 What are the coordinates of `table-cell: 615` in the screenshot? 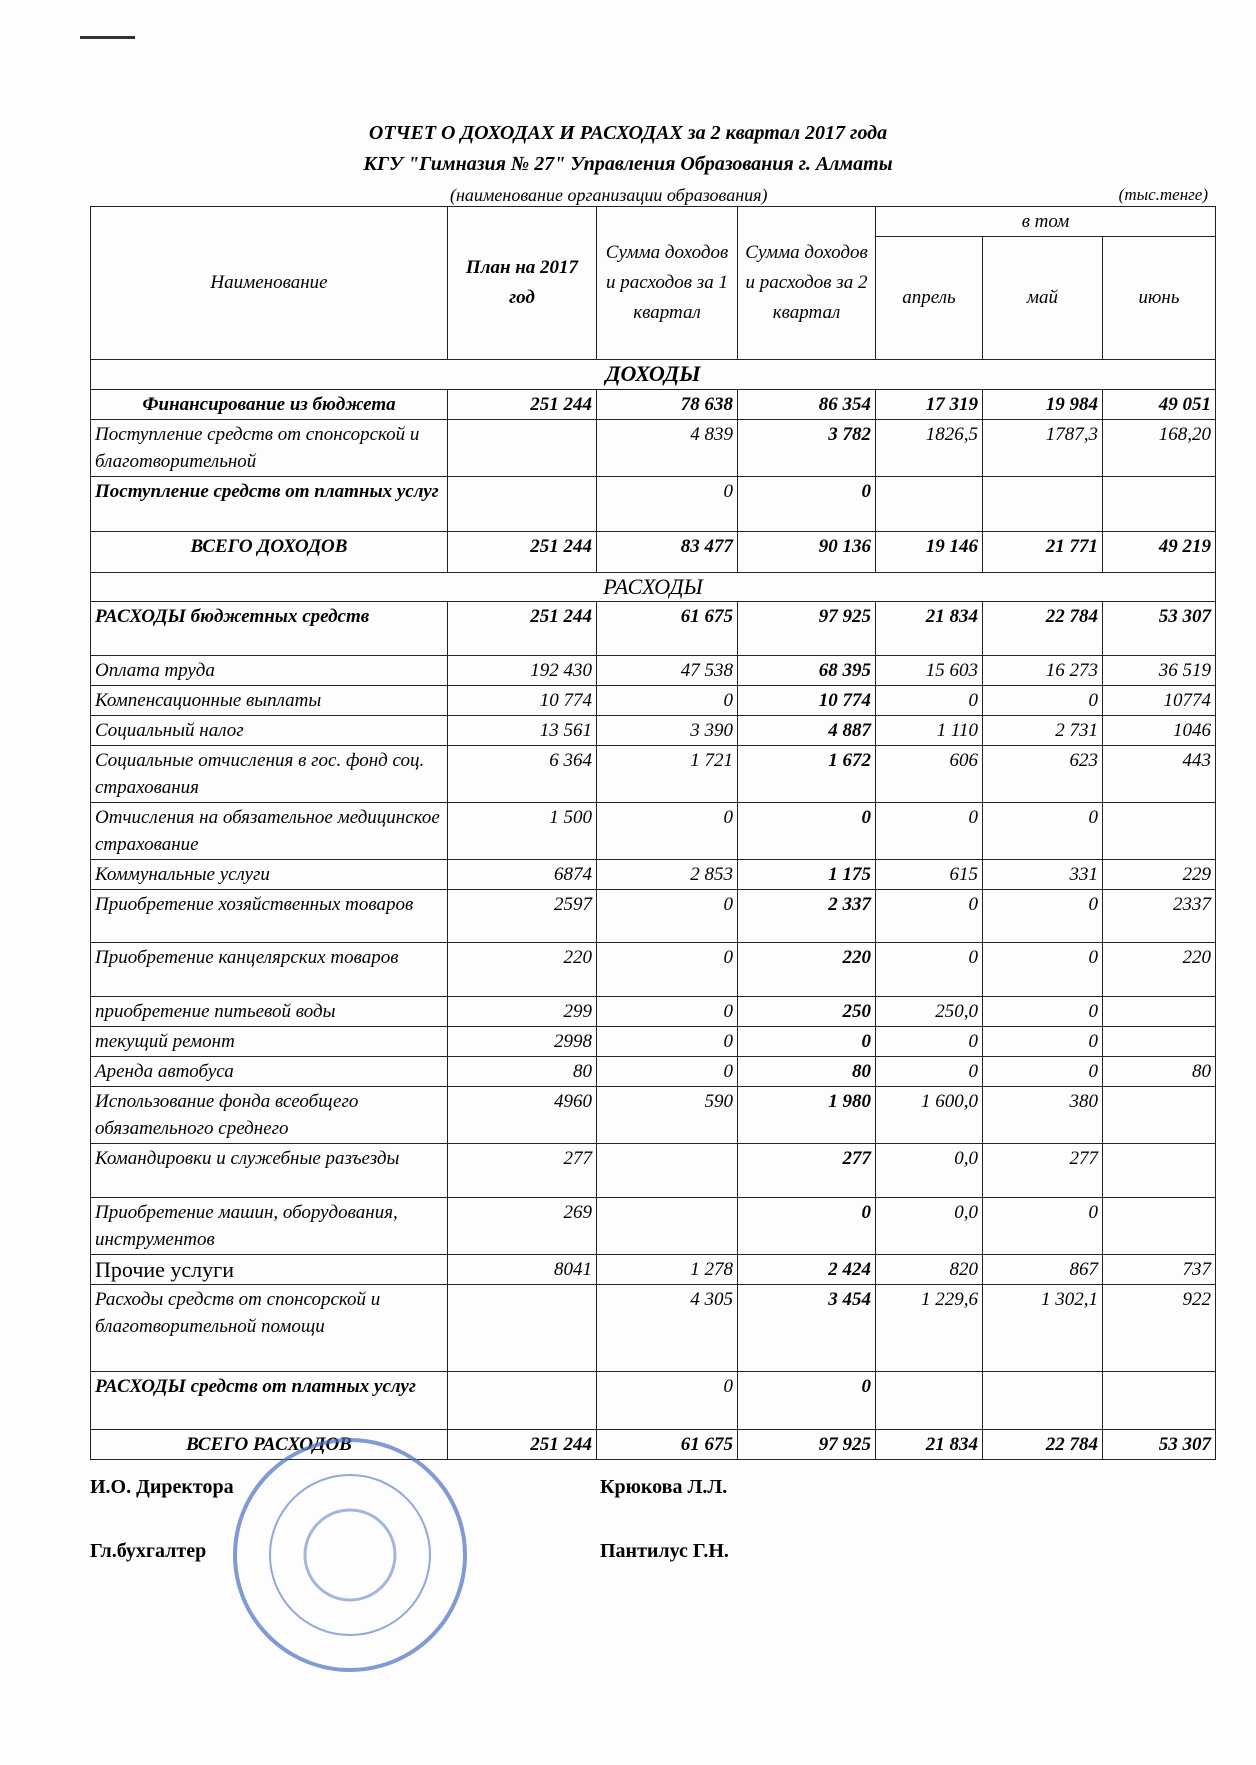 It's located at (929, 874).